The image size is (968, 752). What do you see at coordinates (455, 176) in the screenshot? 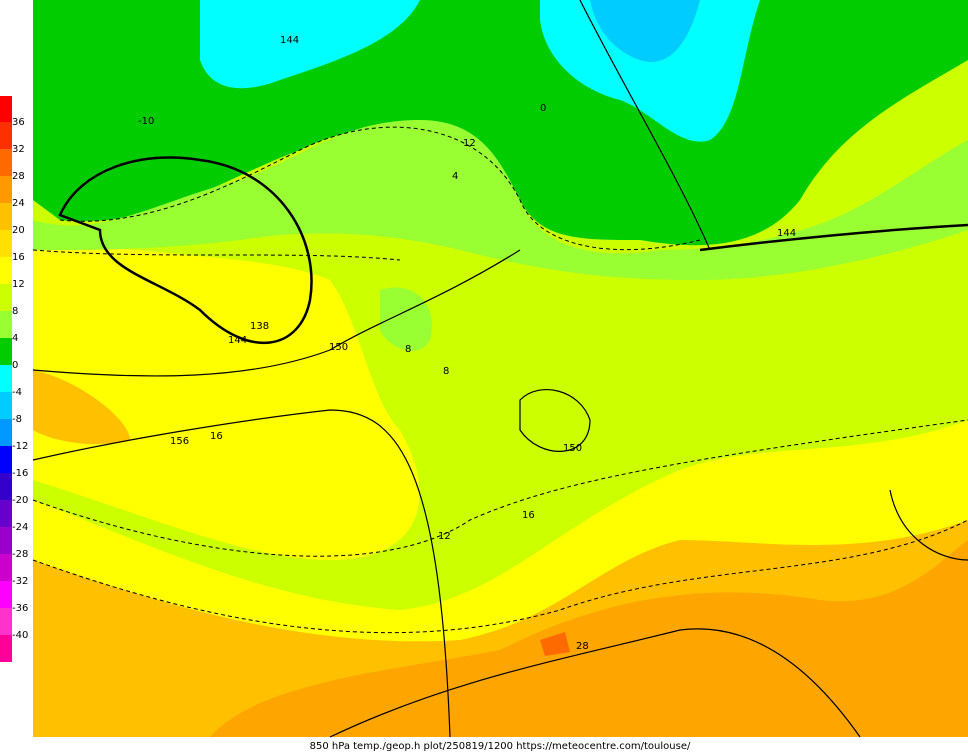
I see `temperature-label: 4` at bounding box center [455, 176].